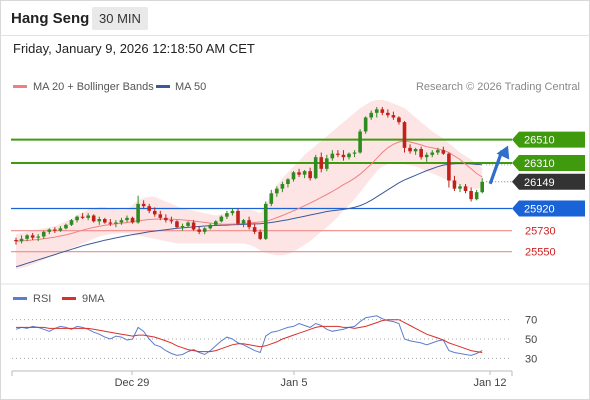  What do you see at coordinates (539, 183) in the screenshot?
I see `current-price-label: 26149` at bounding box center [539, 183].